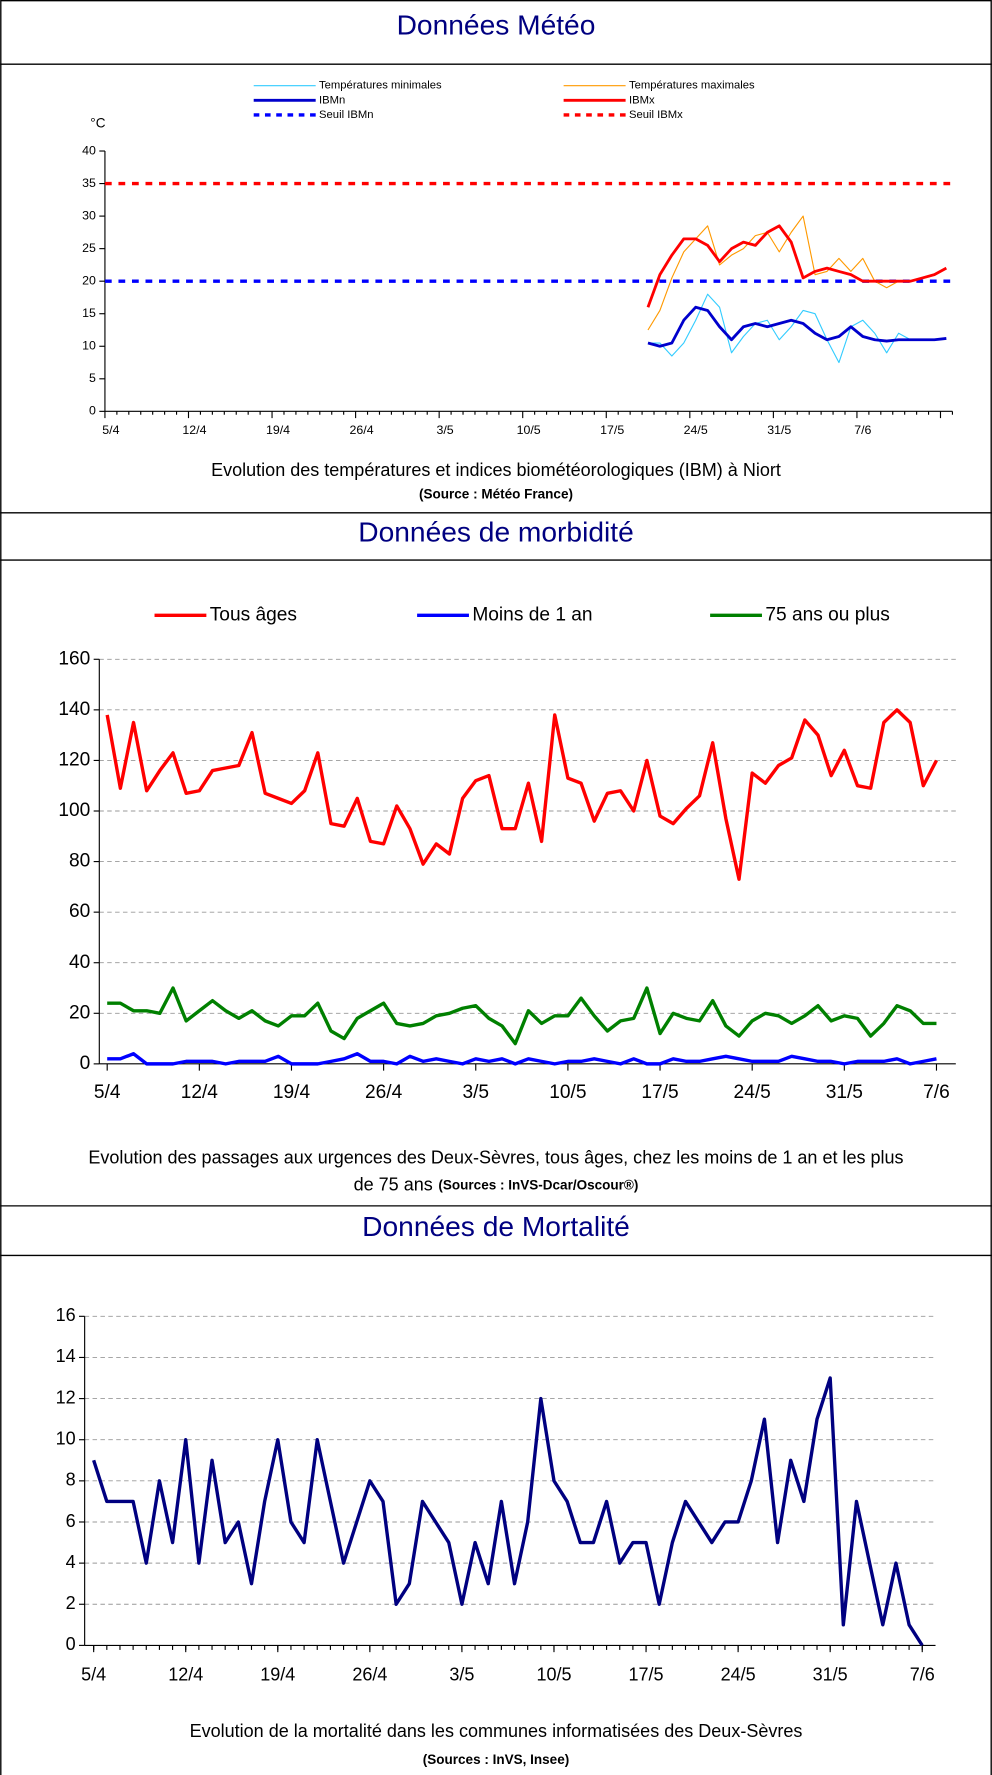  I want to click on y-tick-label: 35, so click(89, 183).